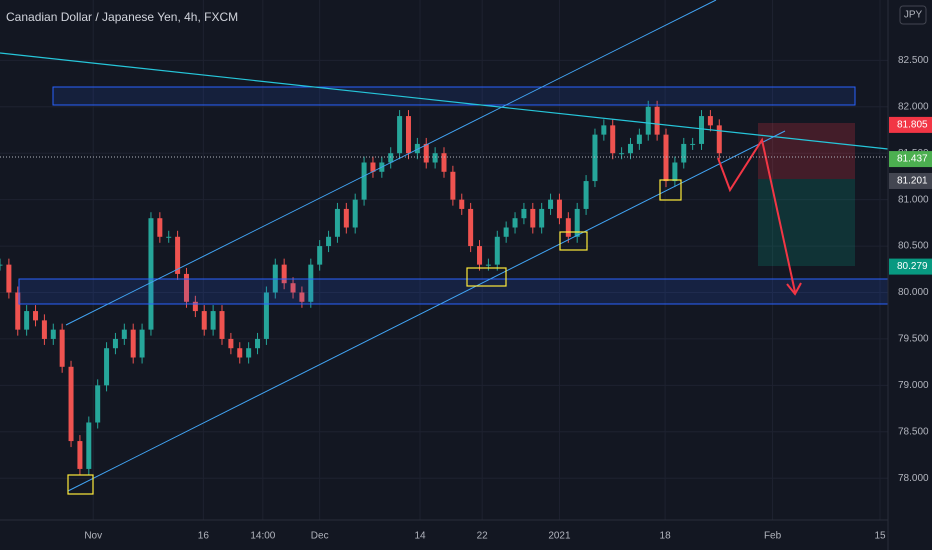 Image resolution: width=932 pixels, height=550 pixels. Describe the element at coordinates (794, 289) in the screenshot. I see `arrow-head` at that location.